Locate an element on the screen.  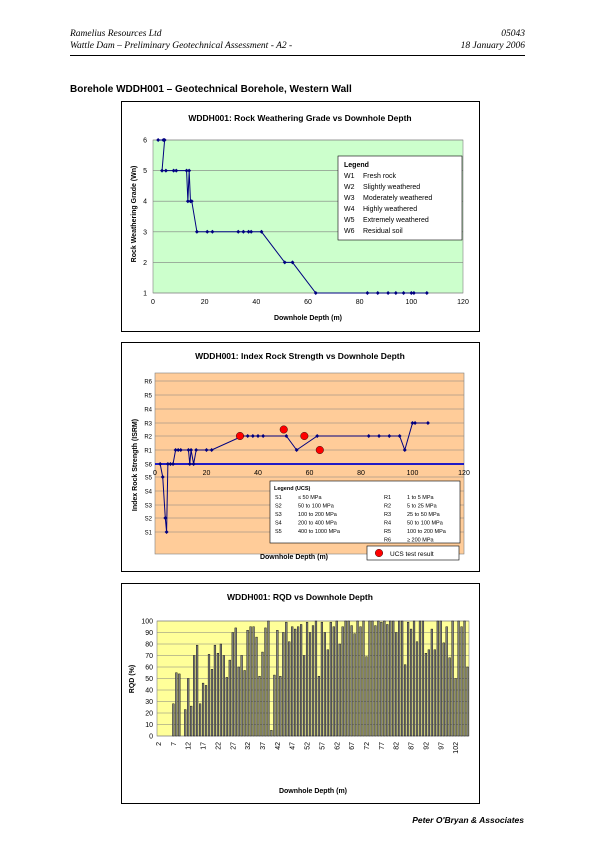
legend-label: ≥ 200 MPa is located at coordinates (421, 541).